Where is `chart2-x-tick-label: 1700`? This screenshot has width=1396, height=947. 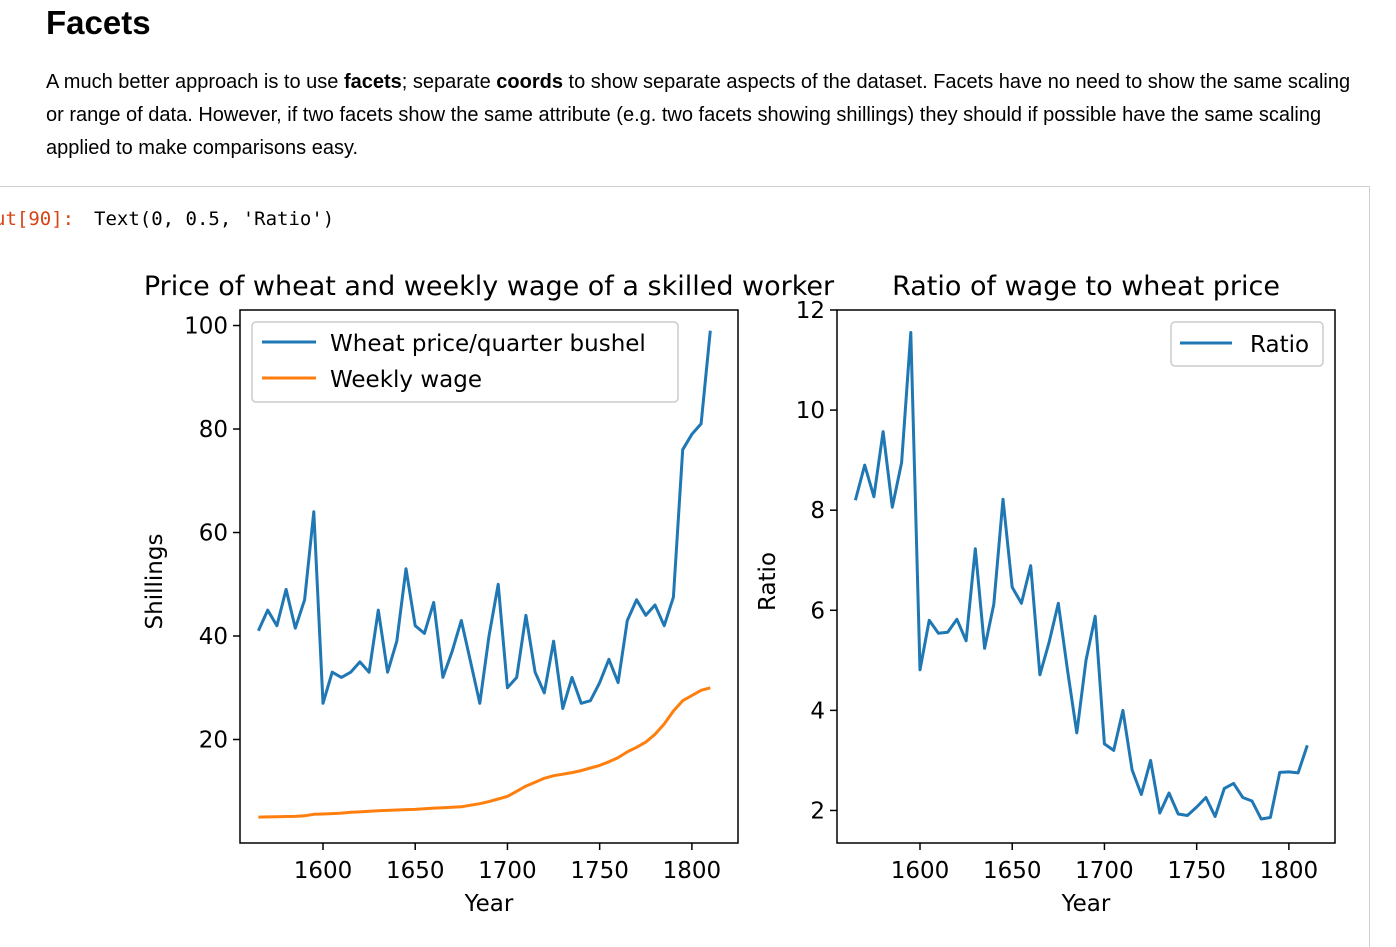 chart2-x-tick-label: 1700 is located at coordinates (1104, 871).